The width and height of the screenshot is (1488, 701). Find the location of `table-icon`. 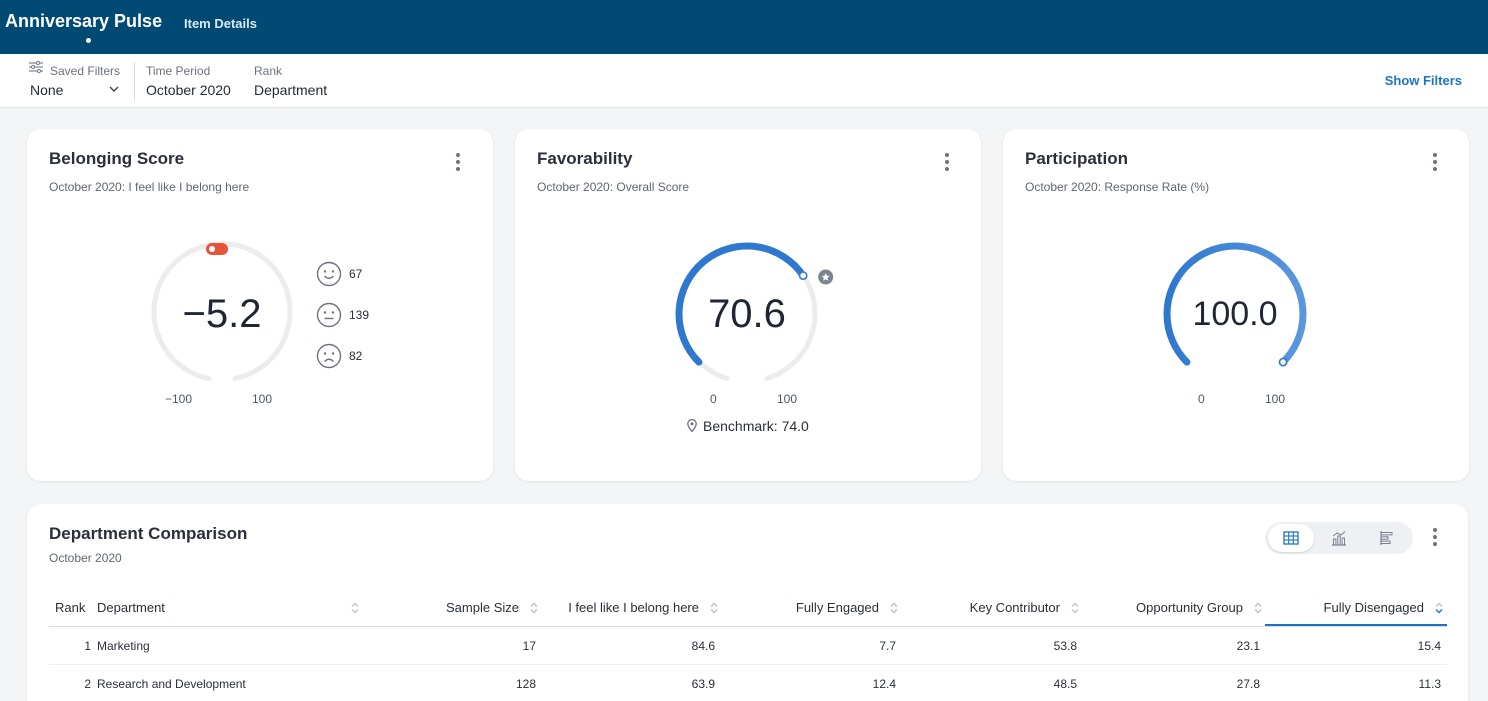

table-icon is located at coordinates (1291, 538).